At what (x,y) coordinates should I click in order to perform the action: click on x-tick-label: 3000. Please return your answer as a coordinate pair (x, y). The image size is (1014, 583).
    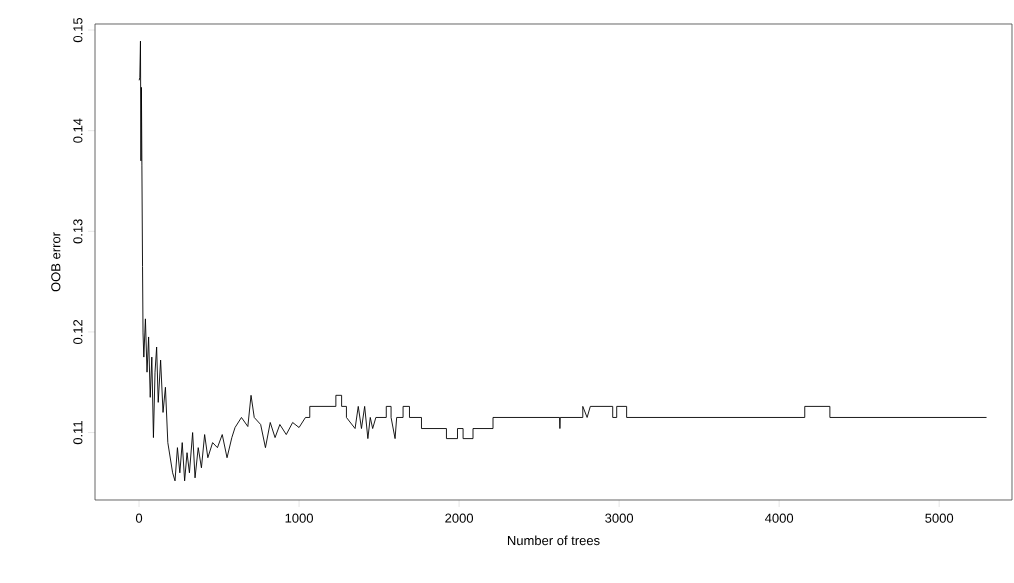
    Looking at the image, I should click on (619, 518).